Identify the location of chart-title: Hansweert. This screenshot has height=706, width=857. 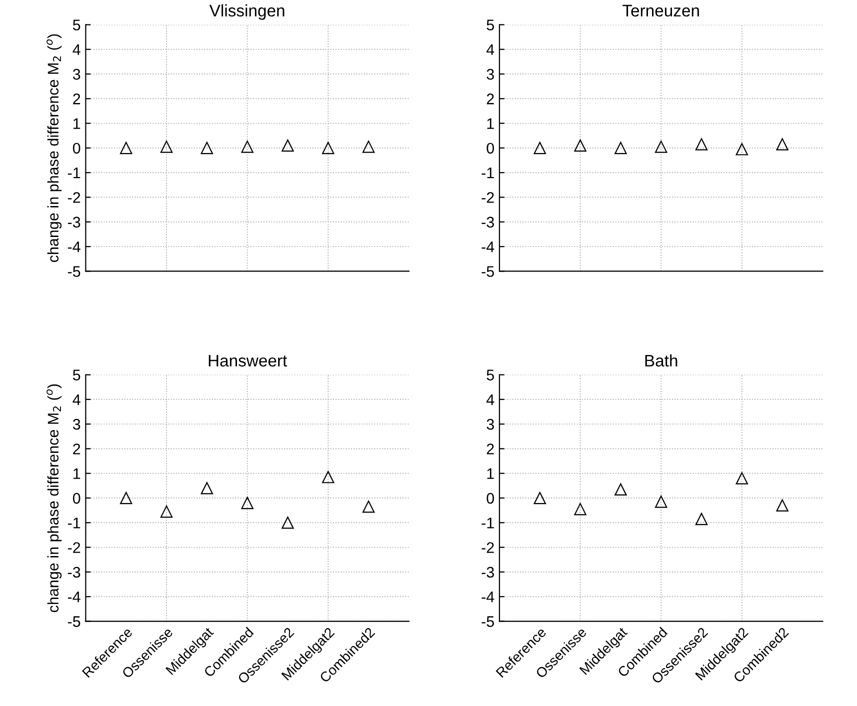
(248, 360).